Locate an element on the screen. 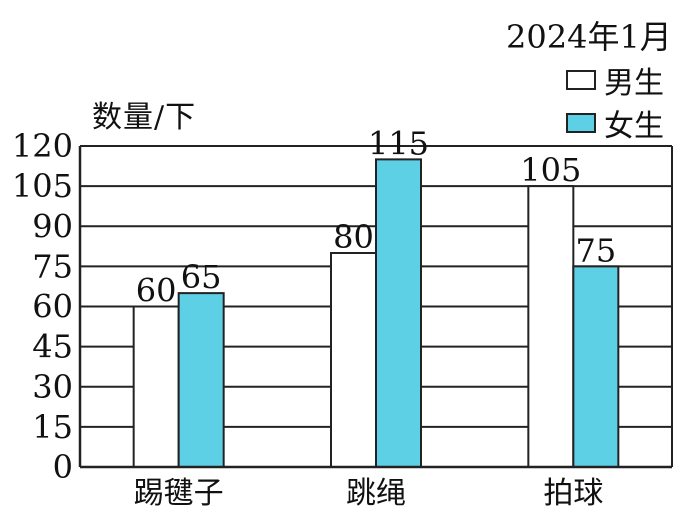 The height and width of the screenshot is (515, 697). data-label: 105 is located at coordinates (550, 170).